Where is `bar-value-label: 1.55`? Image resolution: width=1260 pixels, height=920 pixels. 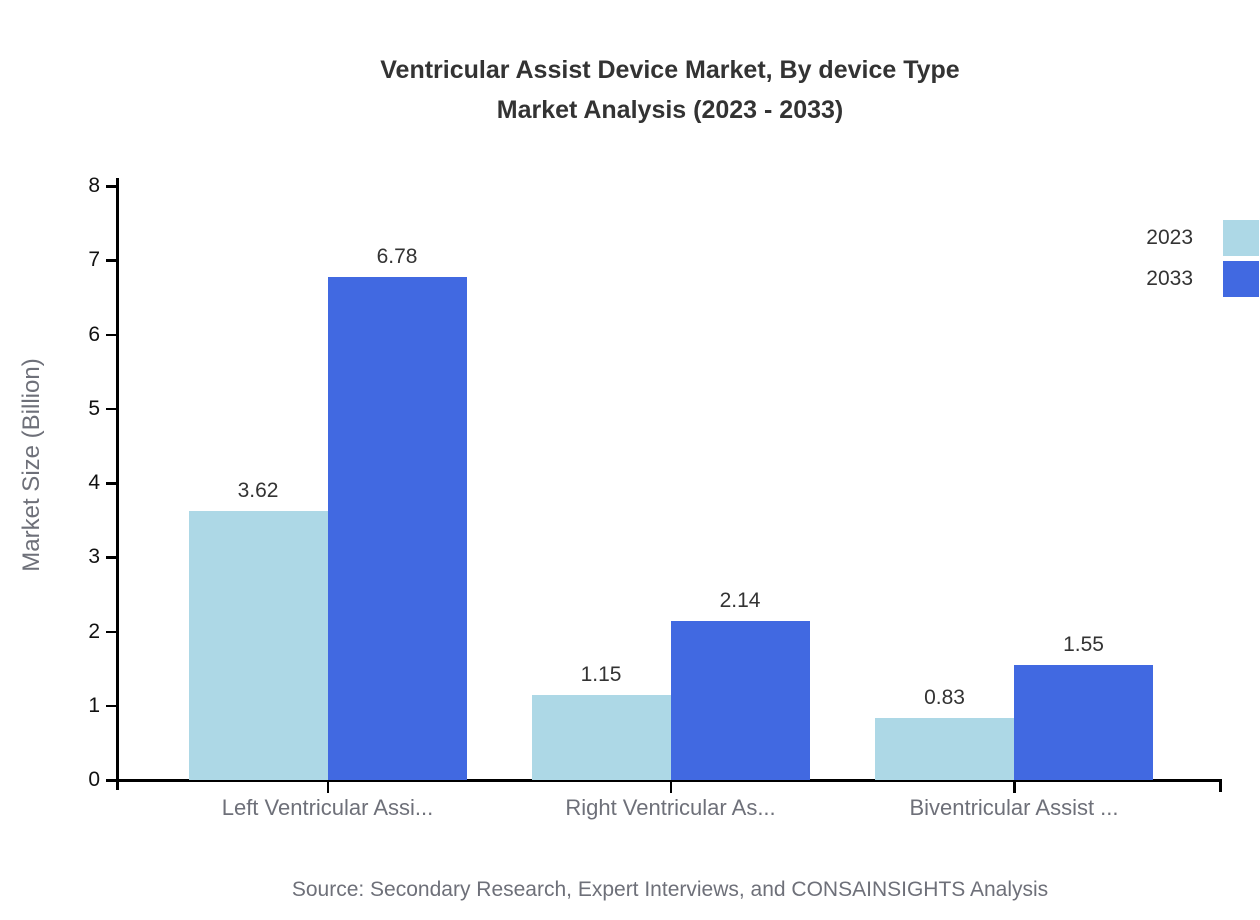 bar-value-label: 1.55 is located at coordinates (1083, 644).